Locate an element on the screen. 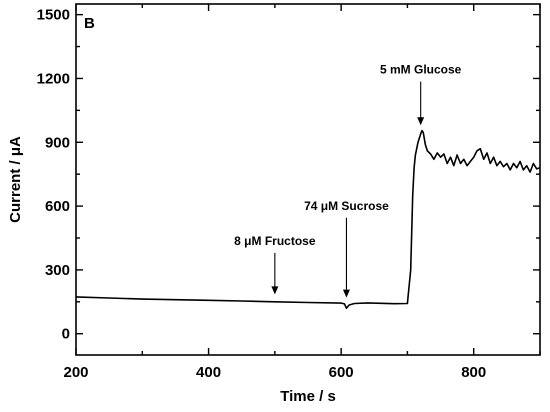 This screenshot has height=412, width=550. x-axis-title: Time / s is located at coordinates (308, 396).